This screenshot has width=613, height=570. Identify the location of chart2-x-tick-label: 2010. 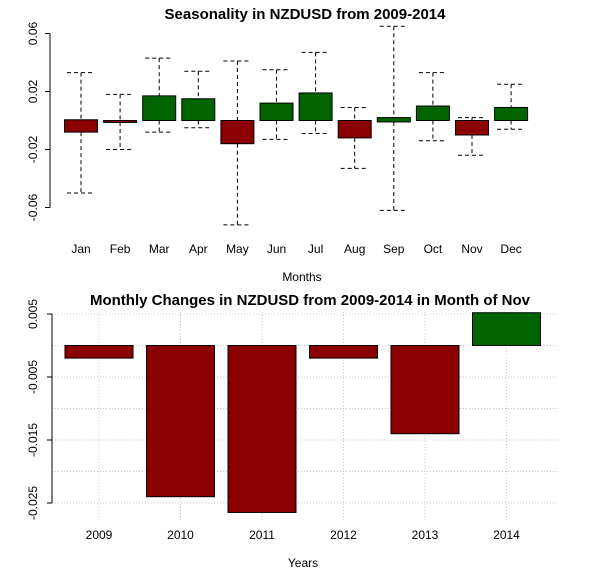
(180, 535).